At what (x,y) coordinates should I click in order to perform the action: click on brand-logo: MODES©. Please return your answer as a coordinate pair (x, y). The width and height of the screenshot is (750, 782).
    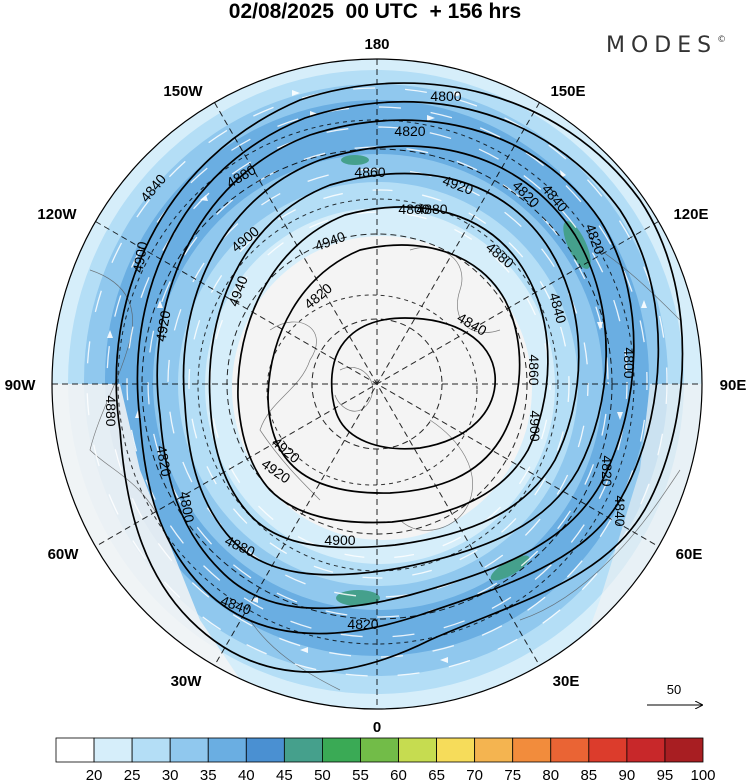
    Looking at the image, I should click on (666, 45).